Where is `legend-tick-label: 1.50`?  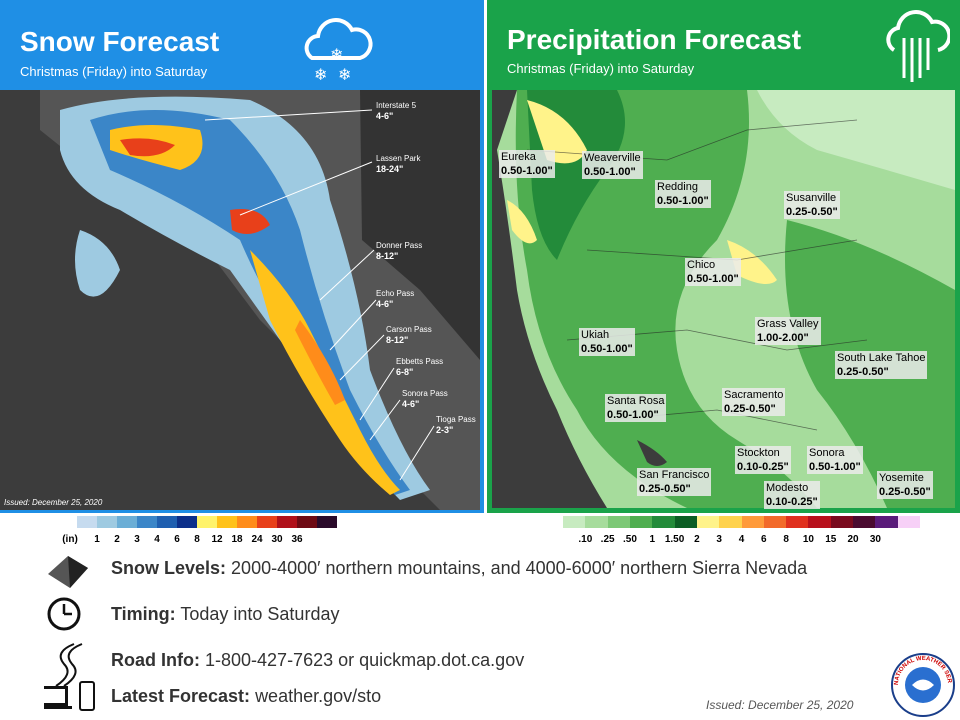
legend-tick-label: 1.50 is located at coordinates (674, 539).